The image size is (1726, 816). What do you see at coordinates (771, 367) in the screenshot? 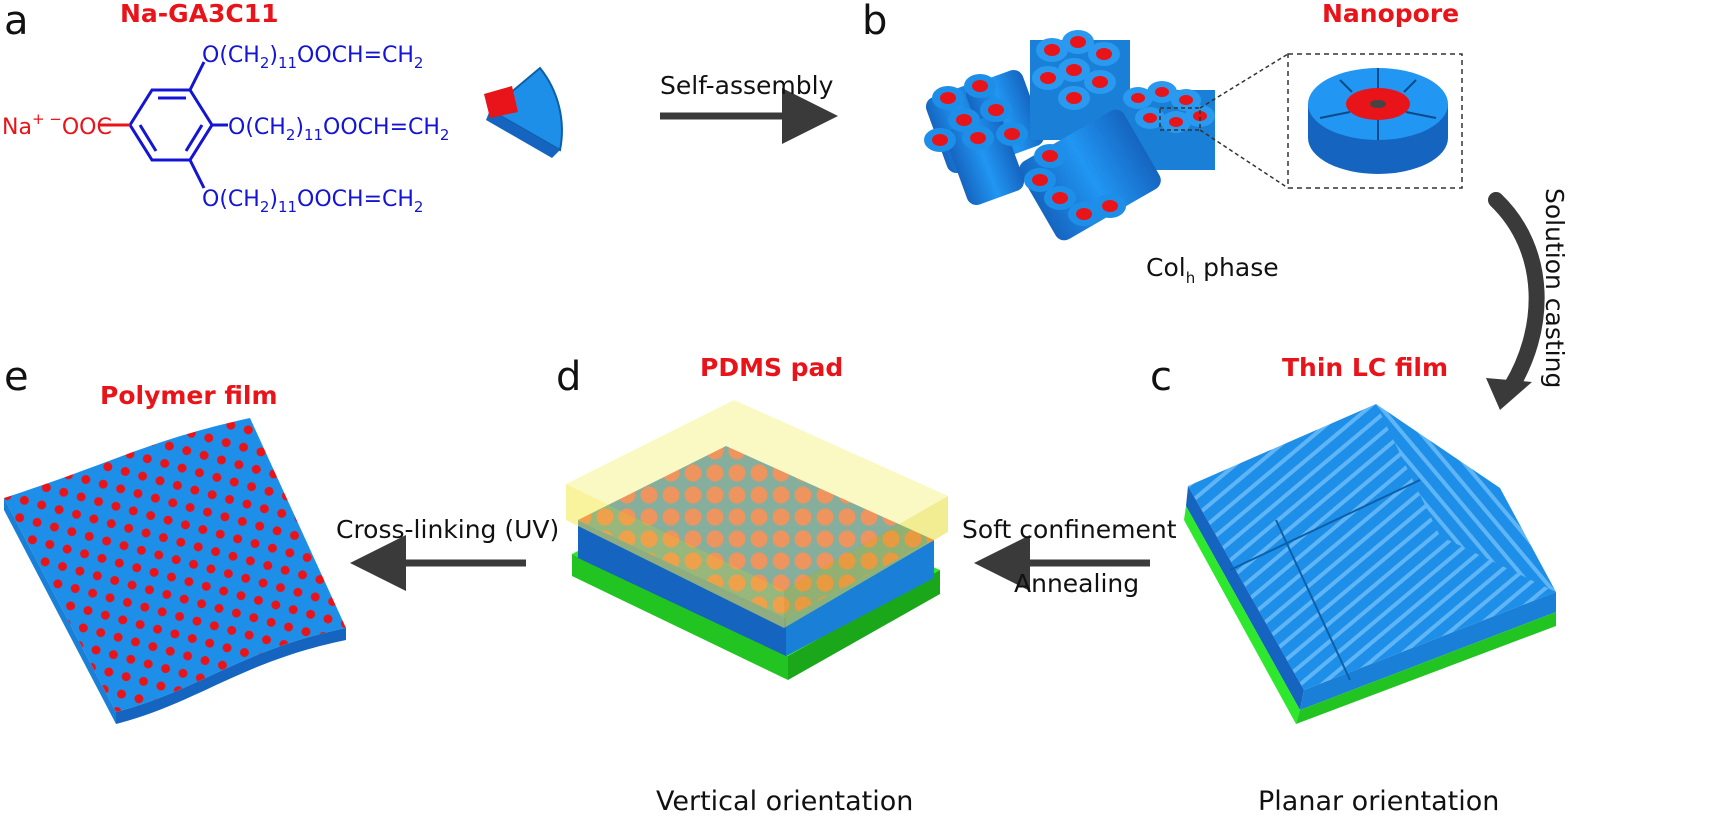
I see `panel-d-title: PDMS pad` at bounding box center [771, 367].